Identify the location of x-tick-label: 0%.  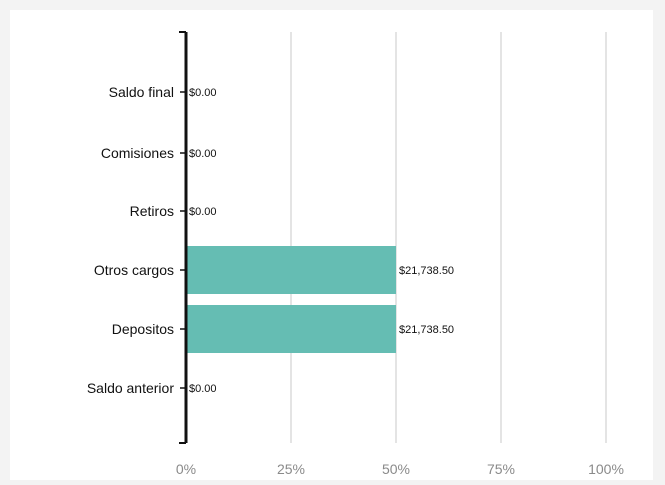
(186, 469).